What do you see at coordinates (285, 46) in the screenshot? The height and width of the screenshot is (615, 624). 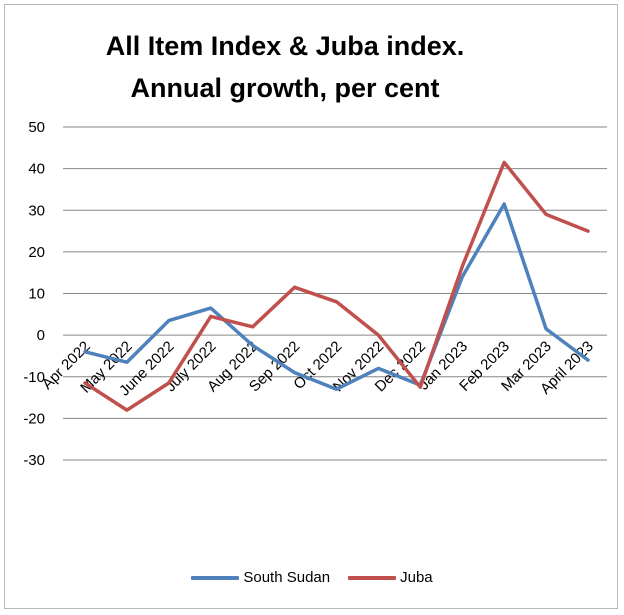 I see `chart-title-line1: All Item Index & Juba index.` at bounding box center [285, 46].